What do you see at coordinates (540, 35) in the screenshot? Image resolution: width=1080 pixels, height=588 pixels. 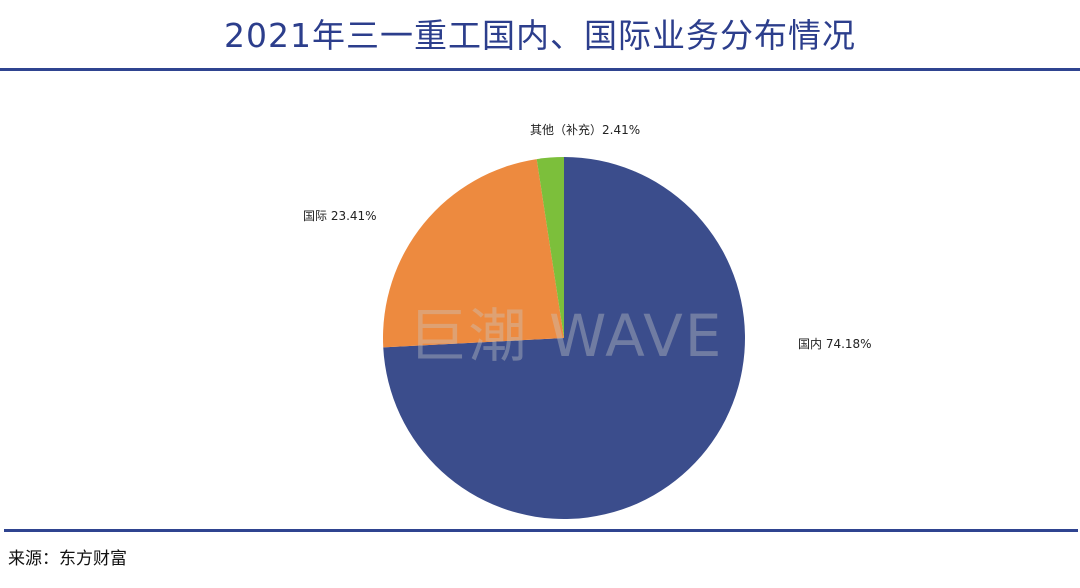 I see `chart-title: 2021年三一重工国内、国际业务分布情况` at bounding box center [540, 35].